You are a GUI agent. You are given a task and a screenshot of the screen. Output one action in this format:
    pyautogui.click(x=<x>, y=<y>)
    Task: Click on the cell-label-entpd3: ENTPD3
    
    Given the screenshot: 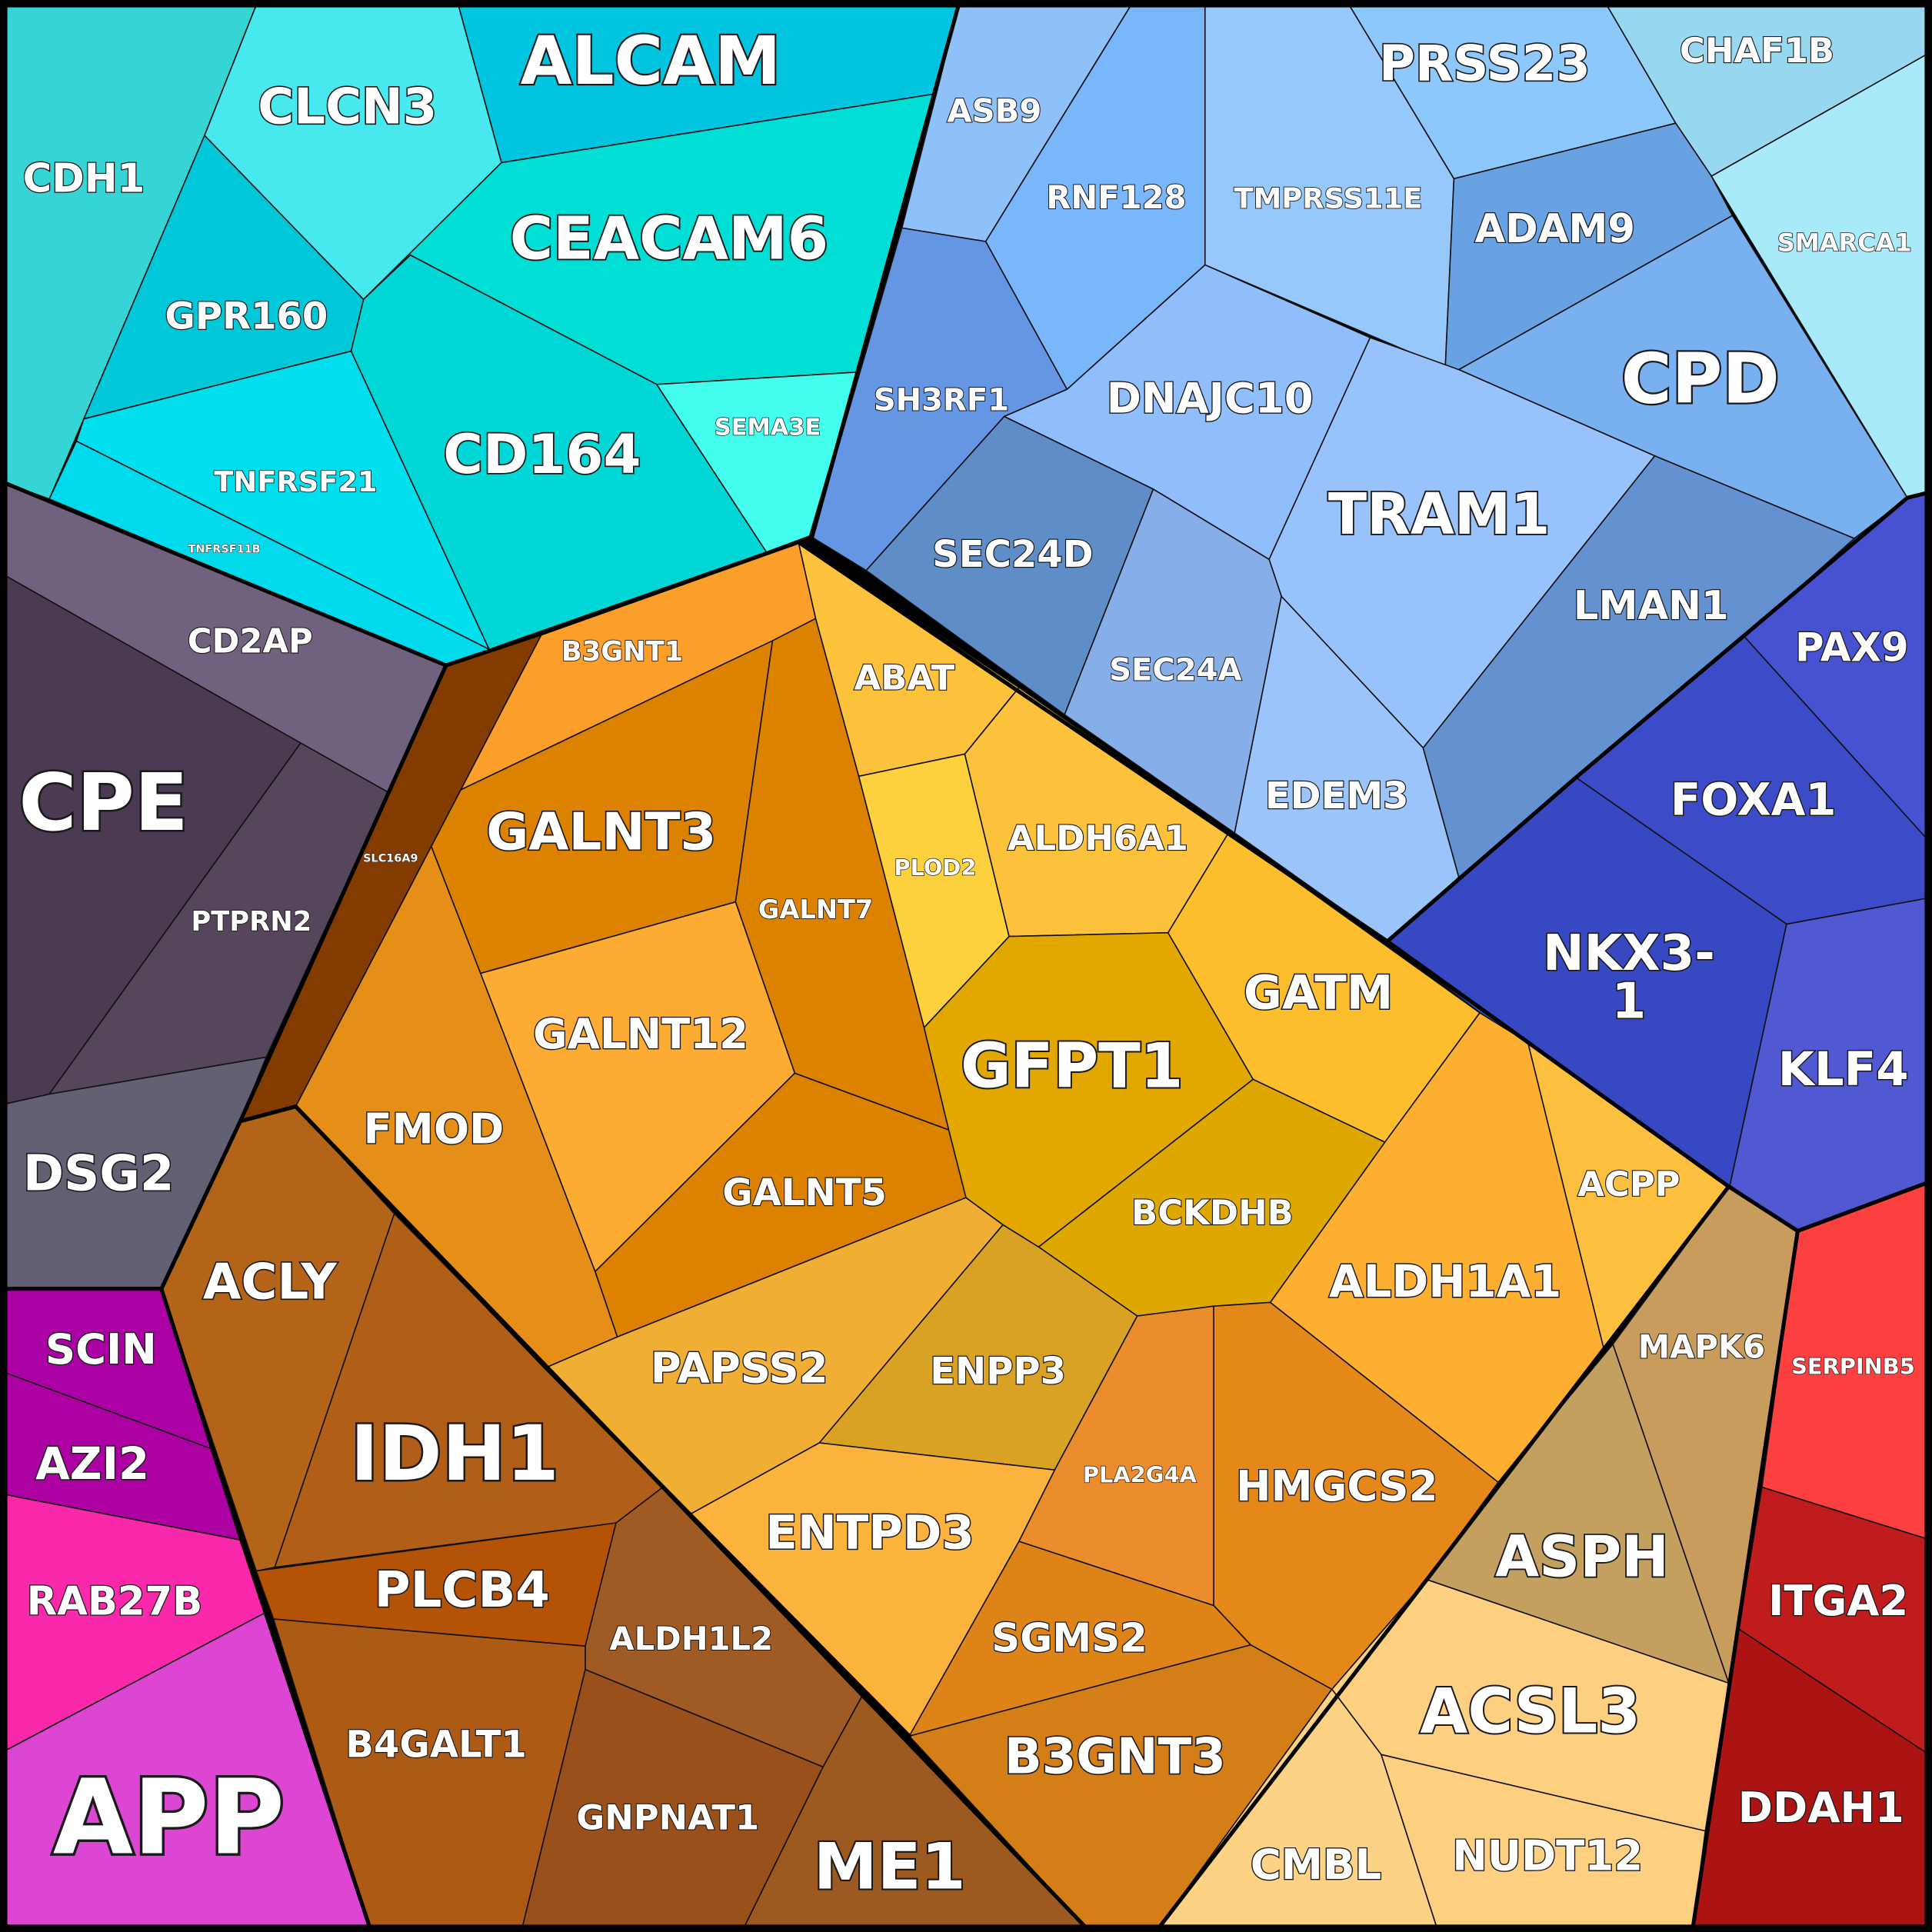 What is the action you would take?
    pyautogui.click(x=869, y=1532)
    